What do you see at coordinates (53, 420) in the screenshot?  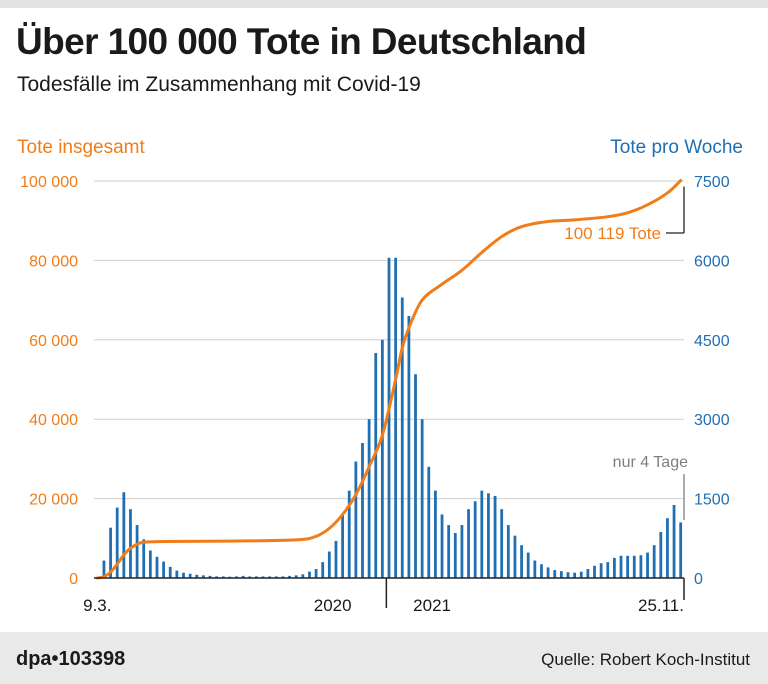 I see `left-tick-label: 40 000` at bounding box center [53, 420].